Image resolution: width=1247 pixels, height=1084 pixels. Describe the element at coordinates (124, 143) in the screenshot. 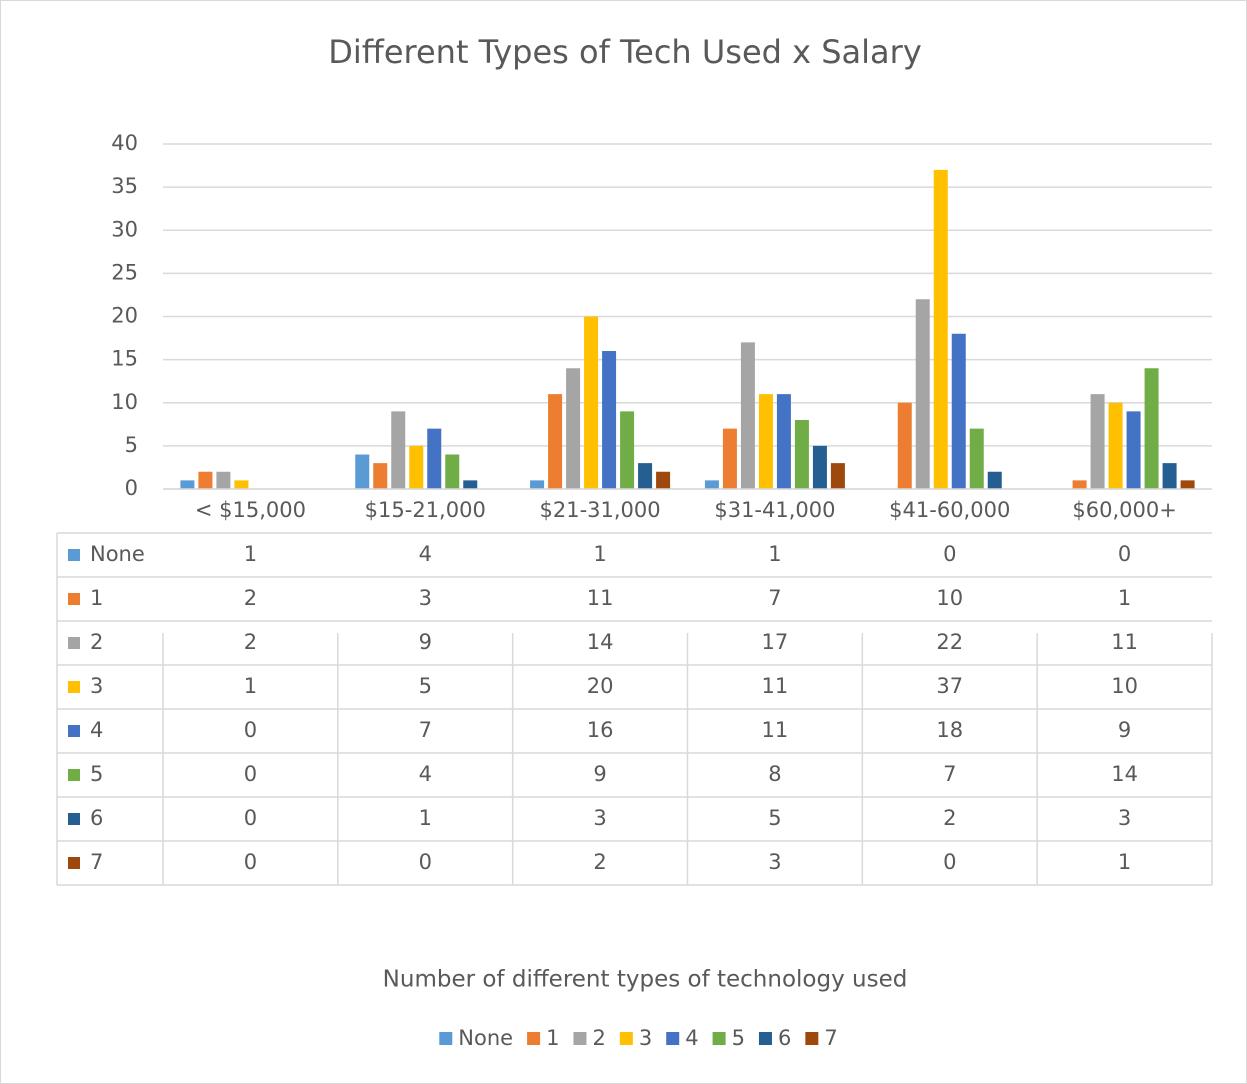

I see `y-tick-label: 40` at that location.